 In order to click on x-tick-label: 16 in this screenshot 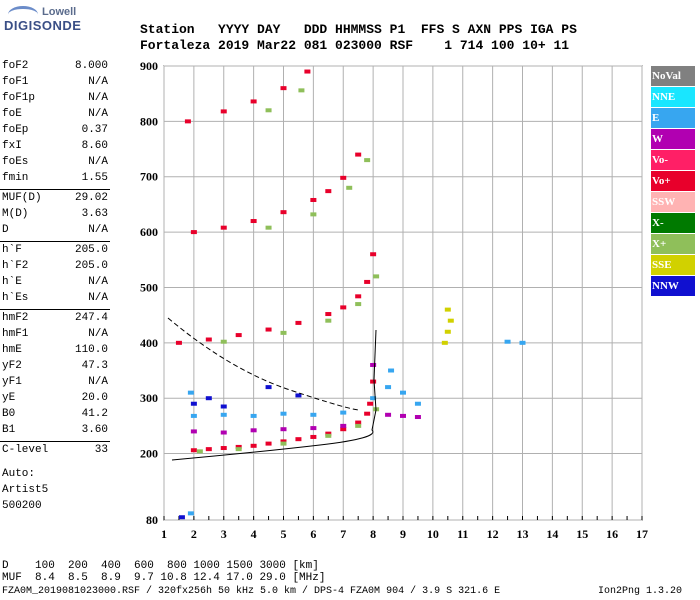, I will do `click(612, 534)`.